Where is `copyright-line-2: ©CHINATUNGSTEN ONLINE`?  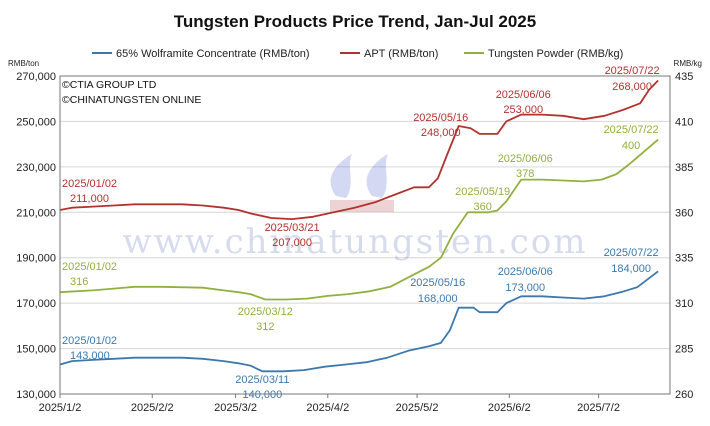
copyright-line-2: ©CHINATUNGSTEN ONLINE is located at coordinates (131, 100).